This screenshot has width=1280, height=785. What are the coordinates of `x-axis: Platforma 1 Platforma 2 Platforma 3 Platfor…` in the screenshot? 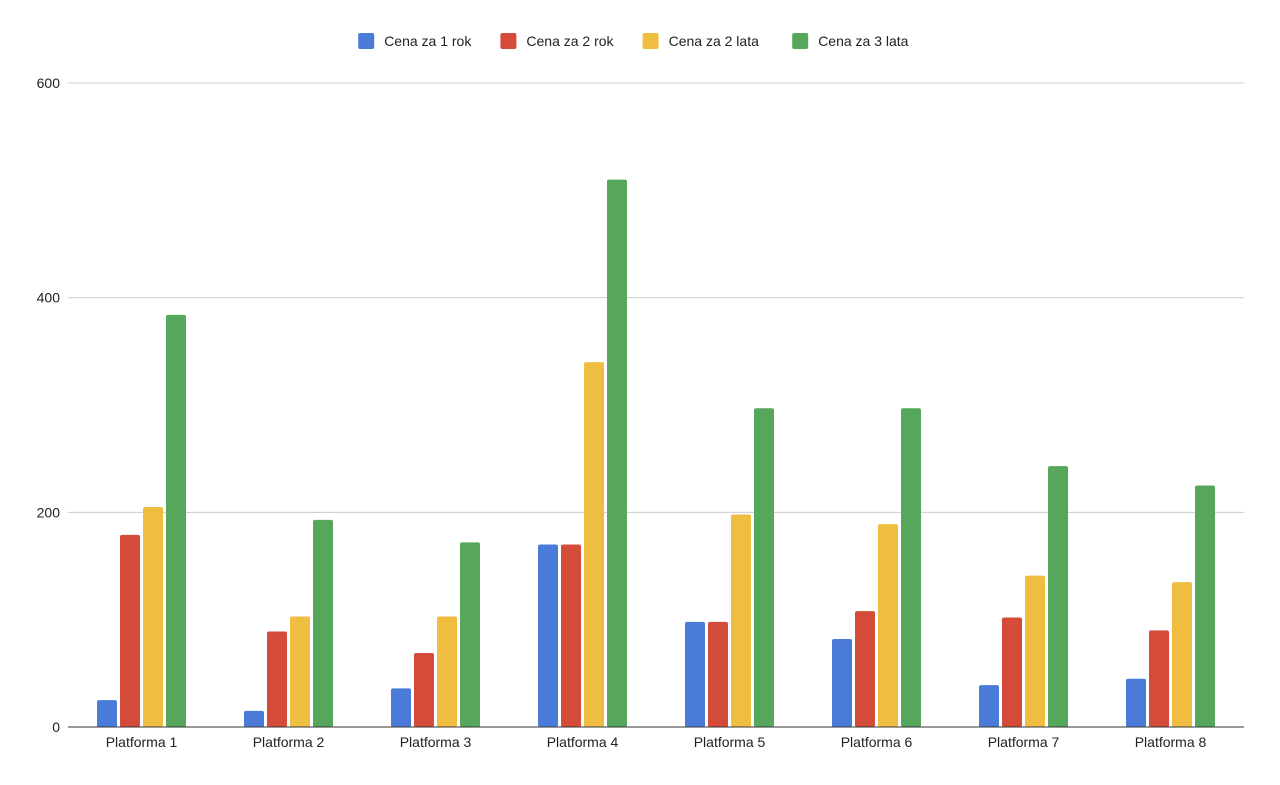 It's located at (656, 738).